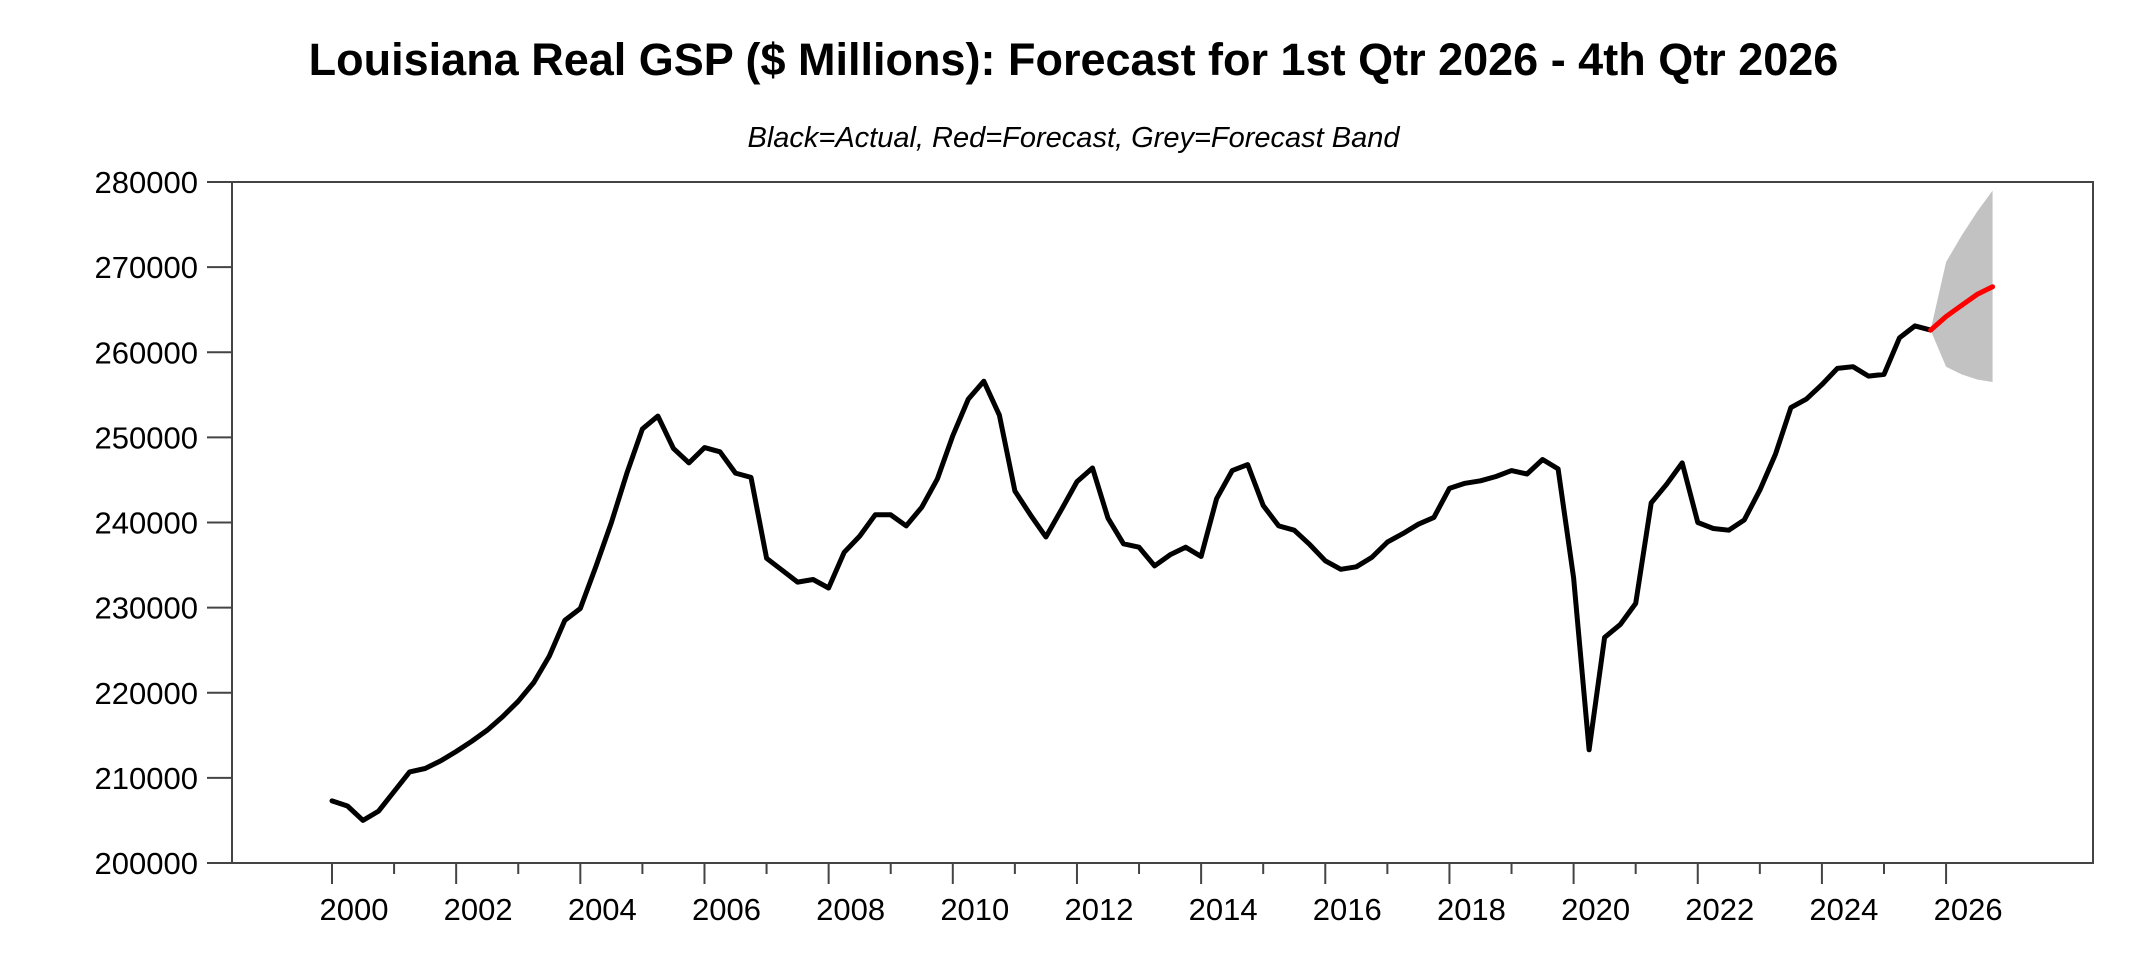 This screenshot has width=2147, height=978. Describe the element at coordinates (146, 608) in the screenshot. I see `y-axis-label: 230000` at that location.